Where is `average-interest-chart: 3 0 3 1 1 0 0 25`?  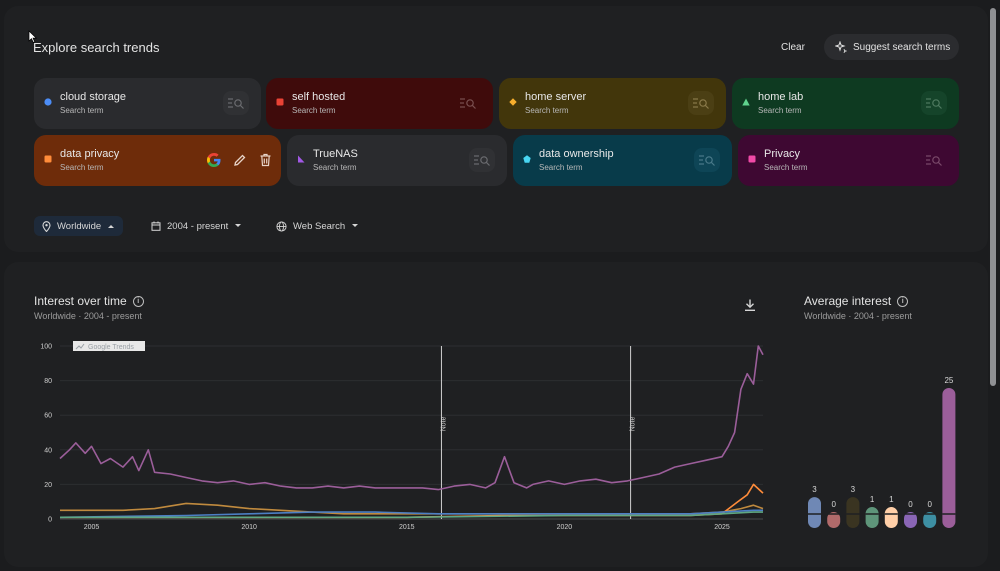
average-interest-chart: 3 0 3 1 1 0 0 25 is located at coordinates (882, 452).